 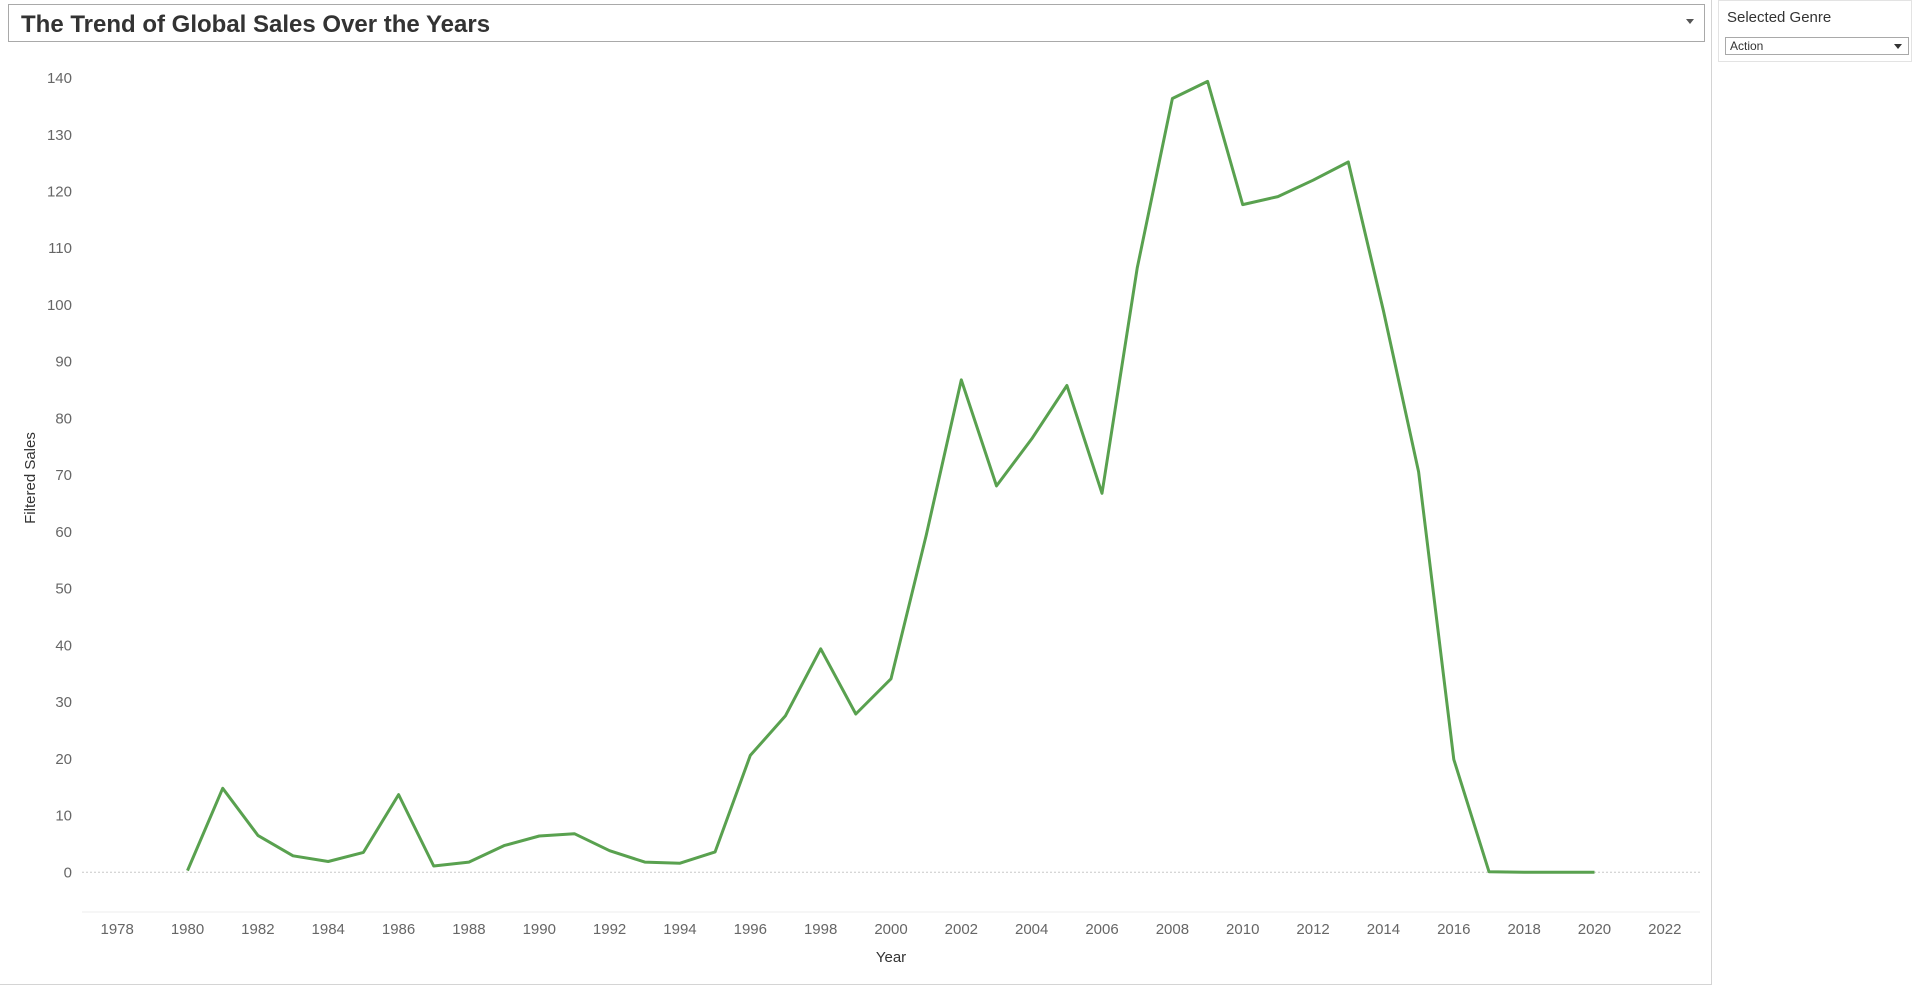 What do you see at coordinates (60, 248) in the screenshot?
I see `y-tick-label: 110` at bounding box center [60, 248].